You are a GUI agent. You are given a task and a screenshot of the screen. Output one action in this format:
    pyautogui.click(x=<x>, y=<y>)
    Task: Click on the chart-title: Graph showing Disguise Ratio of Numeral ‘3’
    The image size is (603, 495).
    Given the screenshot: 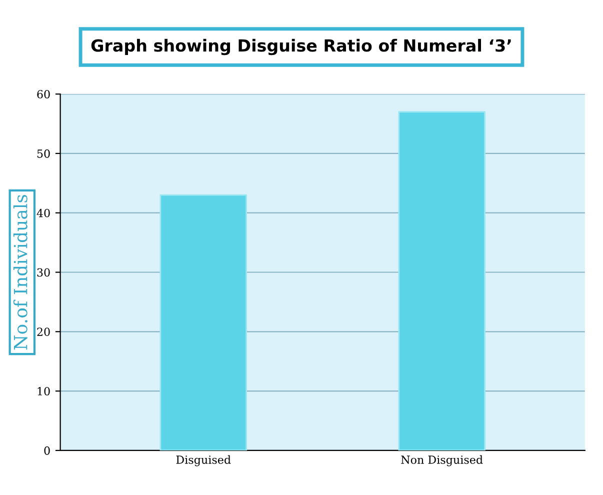 What is the action you would take?
    pyautogui.click(x=301, y=47)
    